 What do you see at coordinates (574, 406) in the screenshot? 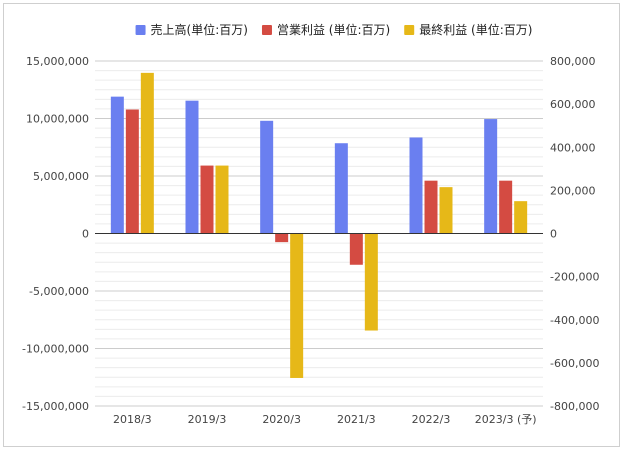
I see `right-tick-label: -800,000` at bounding box center [574, 406].